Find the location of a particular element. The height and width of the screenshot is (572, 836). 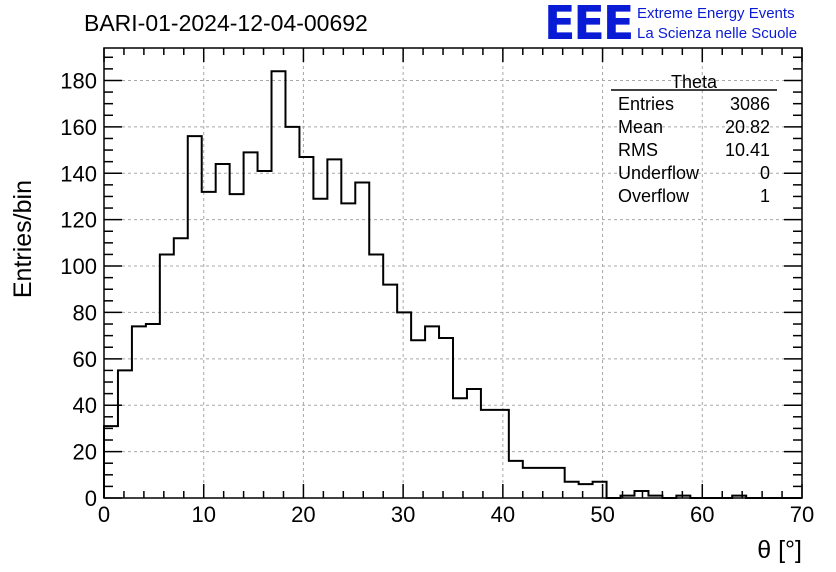

stat-value-overflow: 1 is located at coordinates (765, 196).